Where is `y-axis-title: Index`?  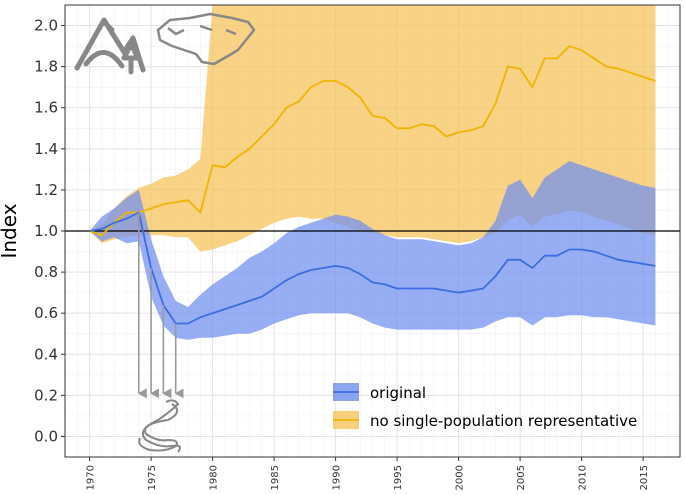 y-axis-title: Index is located at coordinates (10, 230).